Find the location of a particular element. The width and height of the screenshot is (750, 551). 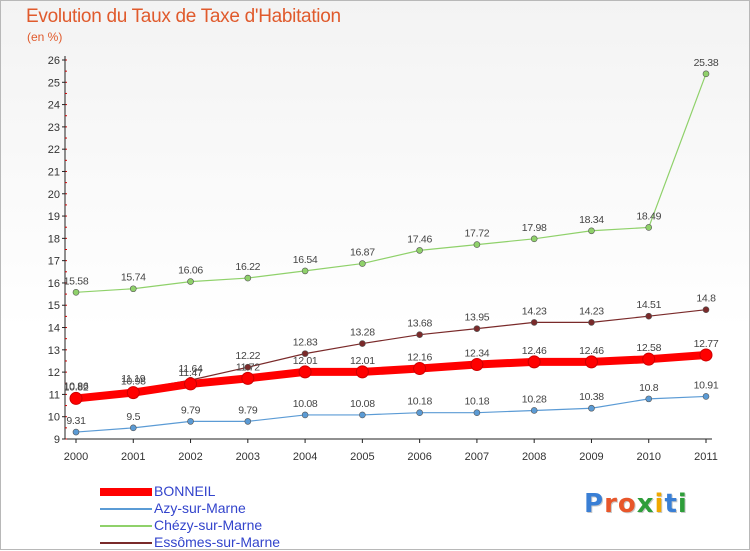

logo-letter: r is located at coordinates (611, 504).